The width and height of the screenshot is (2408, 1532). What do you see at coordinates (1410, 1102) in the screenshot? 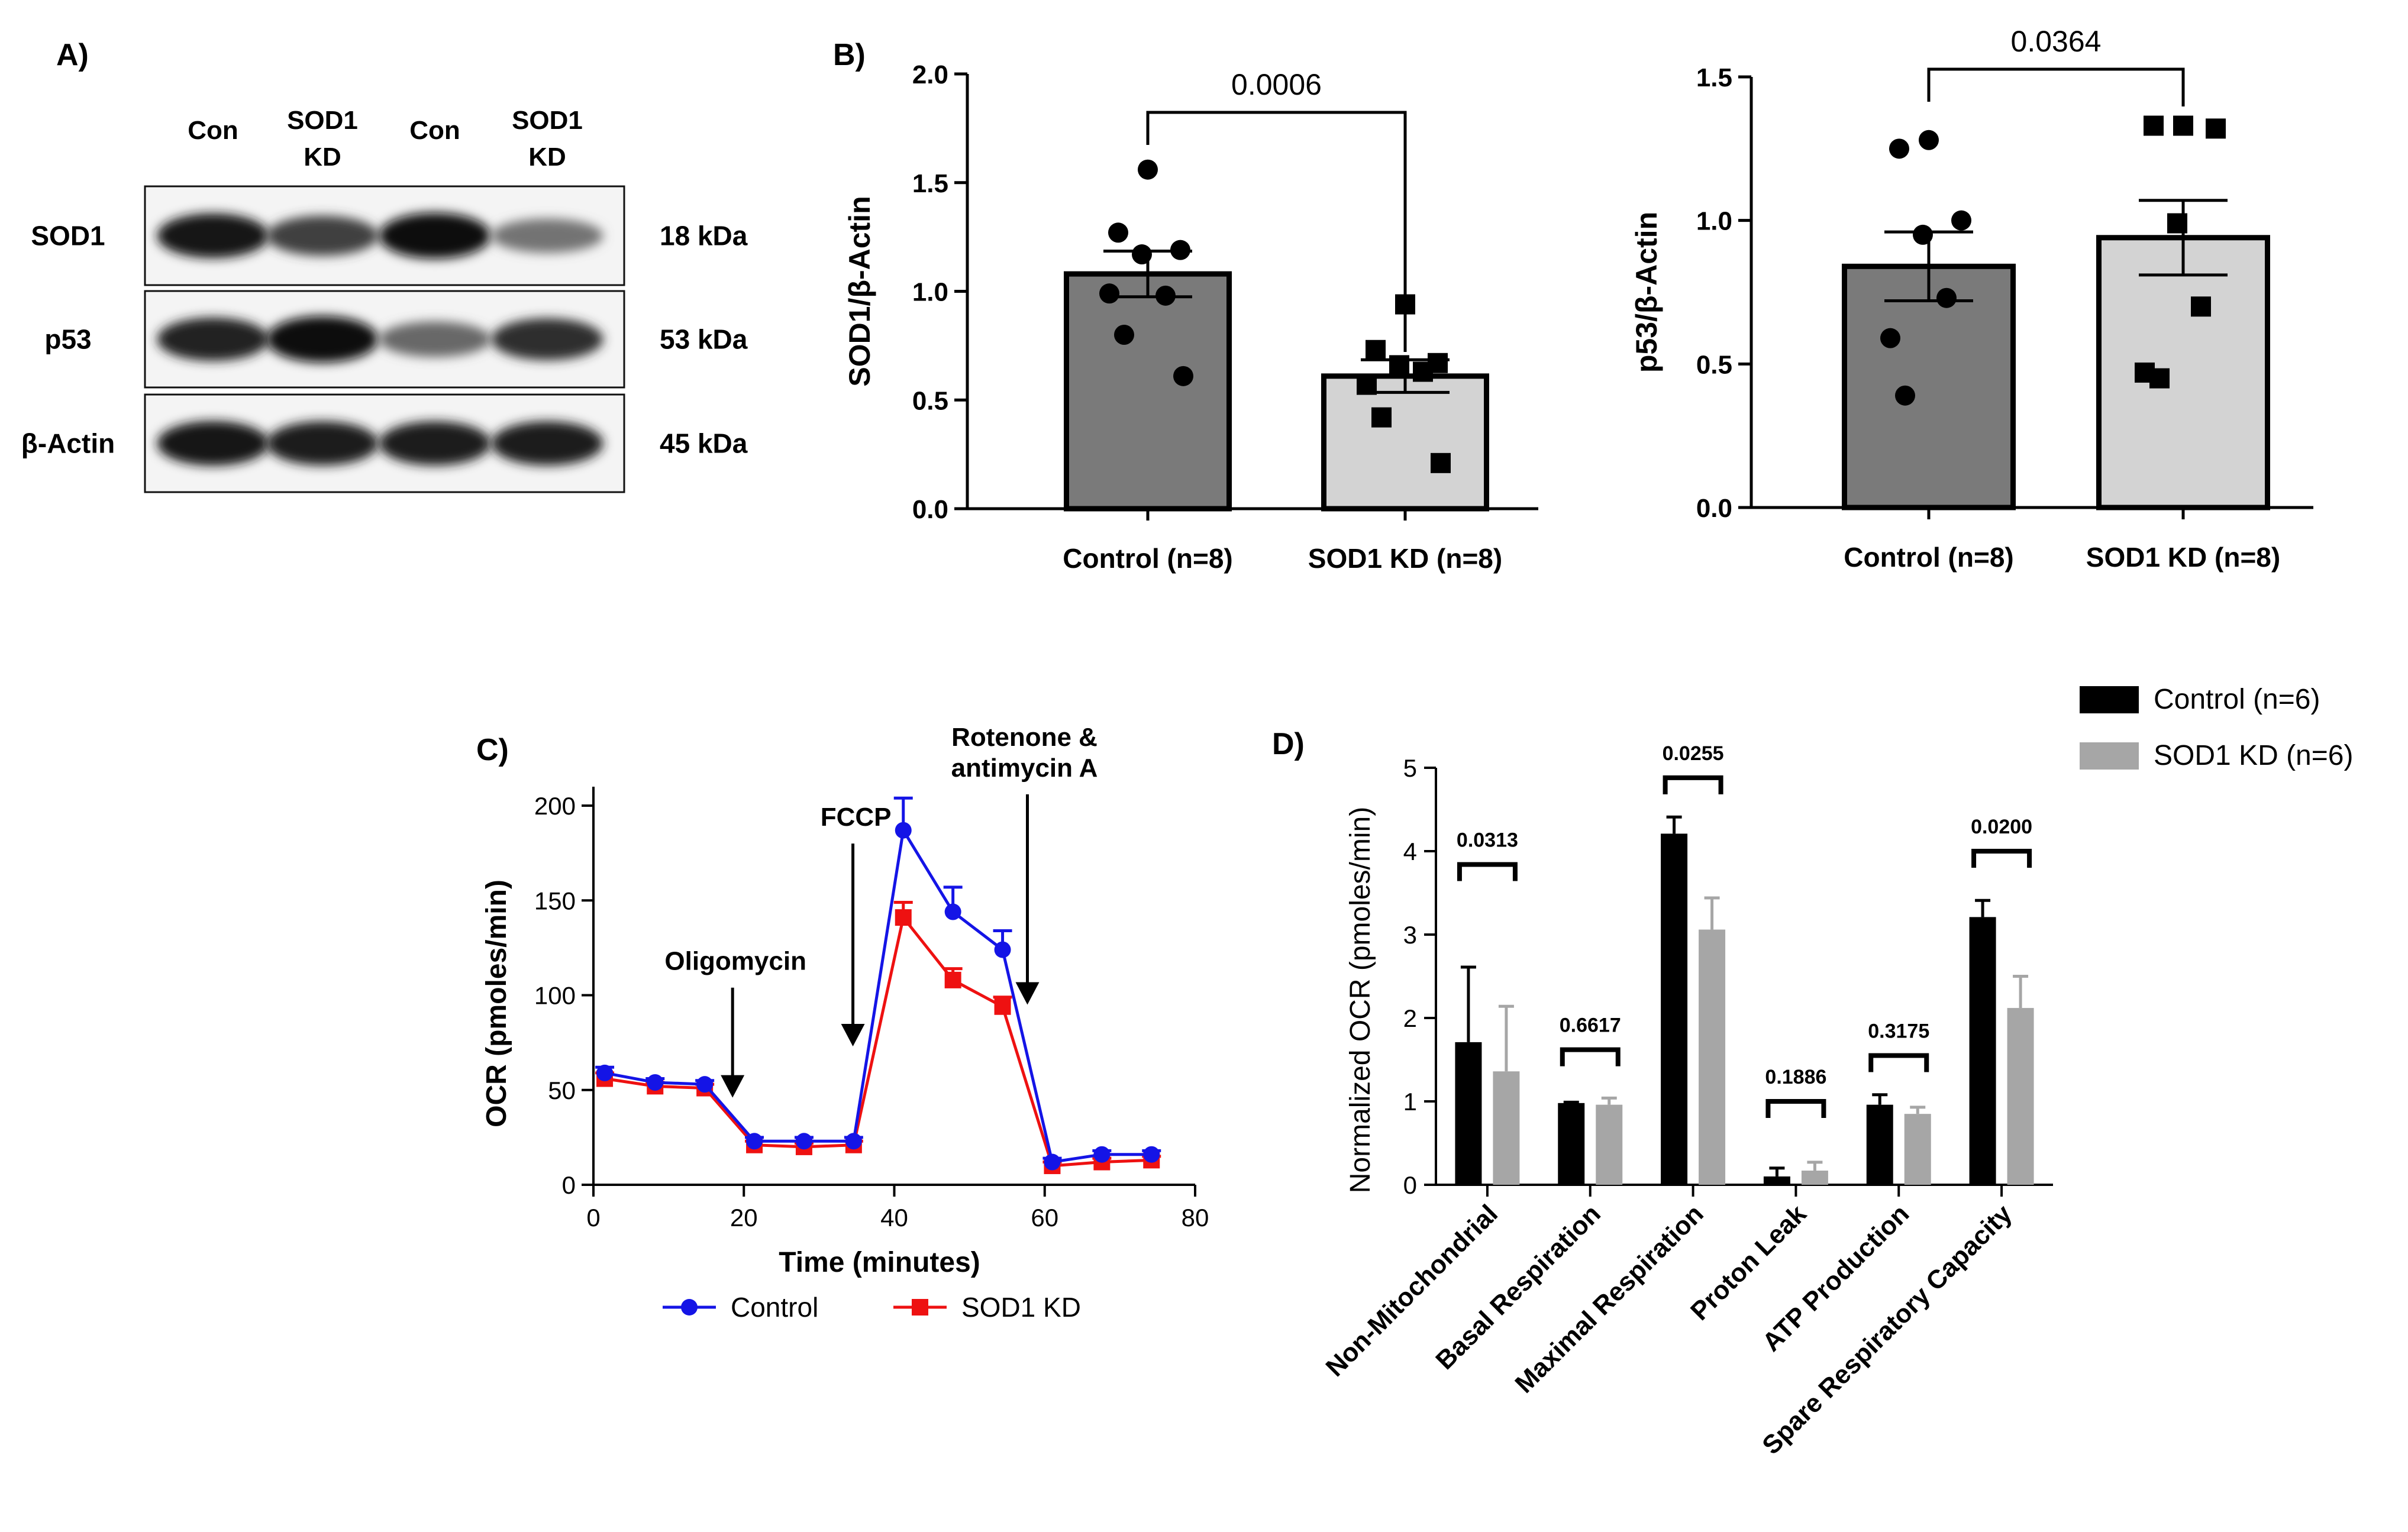
I see `y-tick-label: 1` at bounding box center [1410, 1102].